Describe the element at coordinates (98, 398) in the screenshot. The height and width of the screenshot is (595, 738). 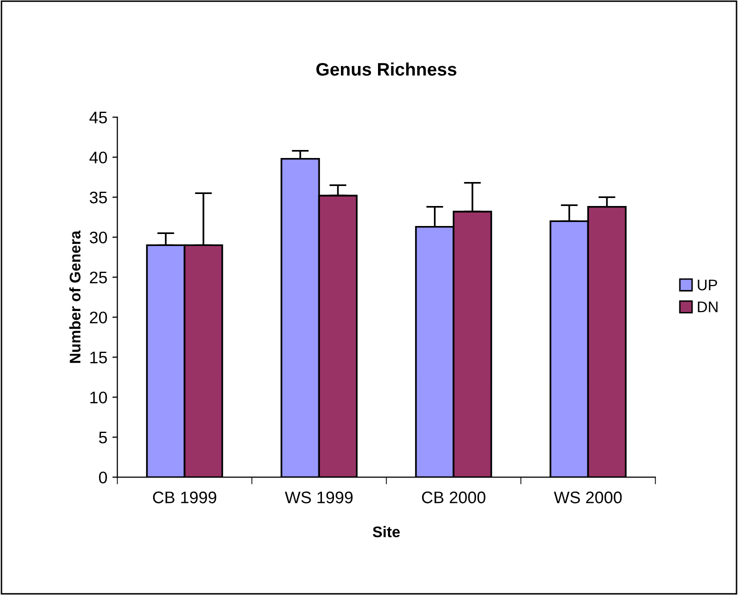
I see `y-tick-label: 10` at that location.